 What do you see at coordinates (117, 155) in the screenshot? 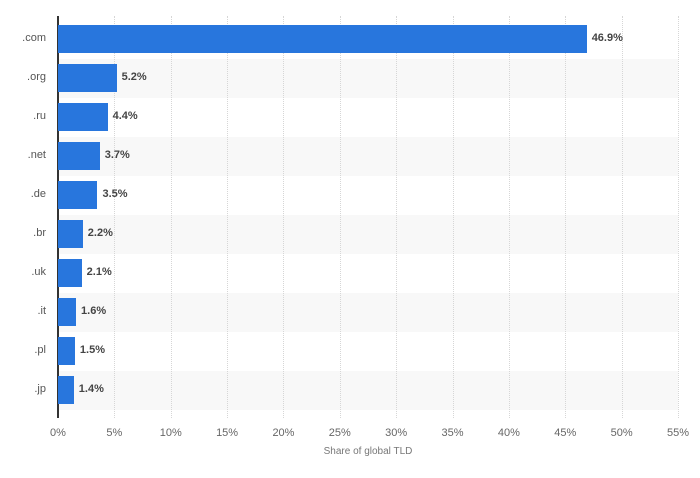
I see `value-label: 3.7%` at bounding box center [117, 155].